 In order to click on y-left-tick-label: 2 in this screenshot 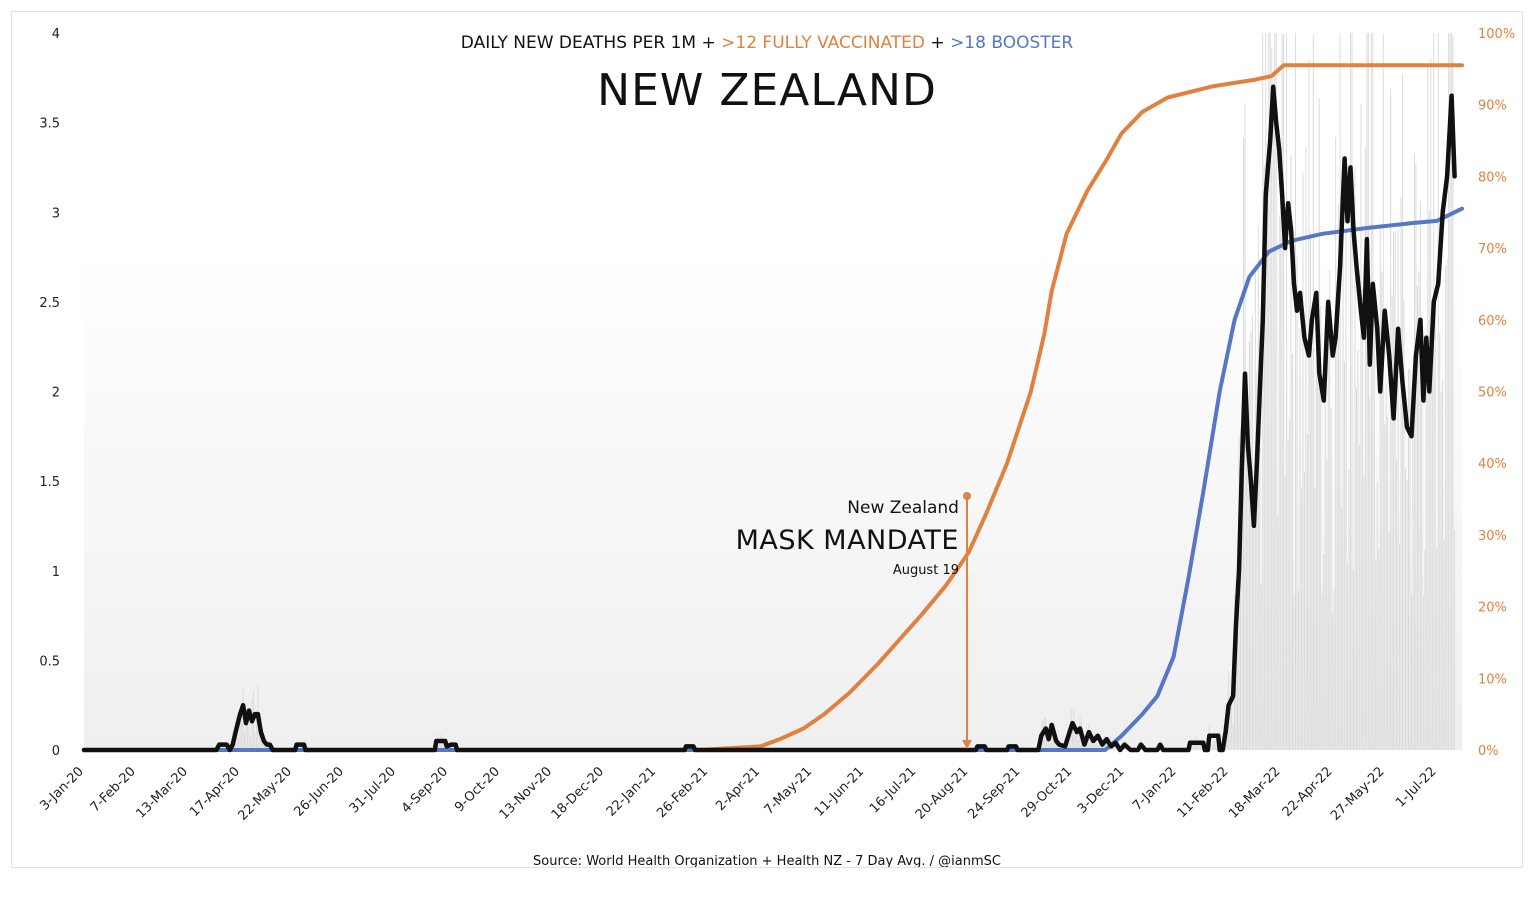, I will do `click(56, 393)`.